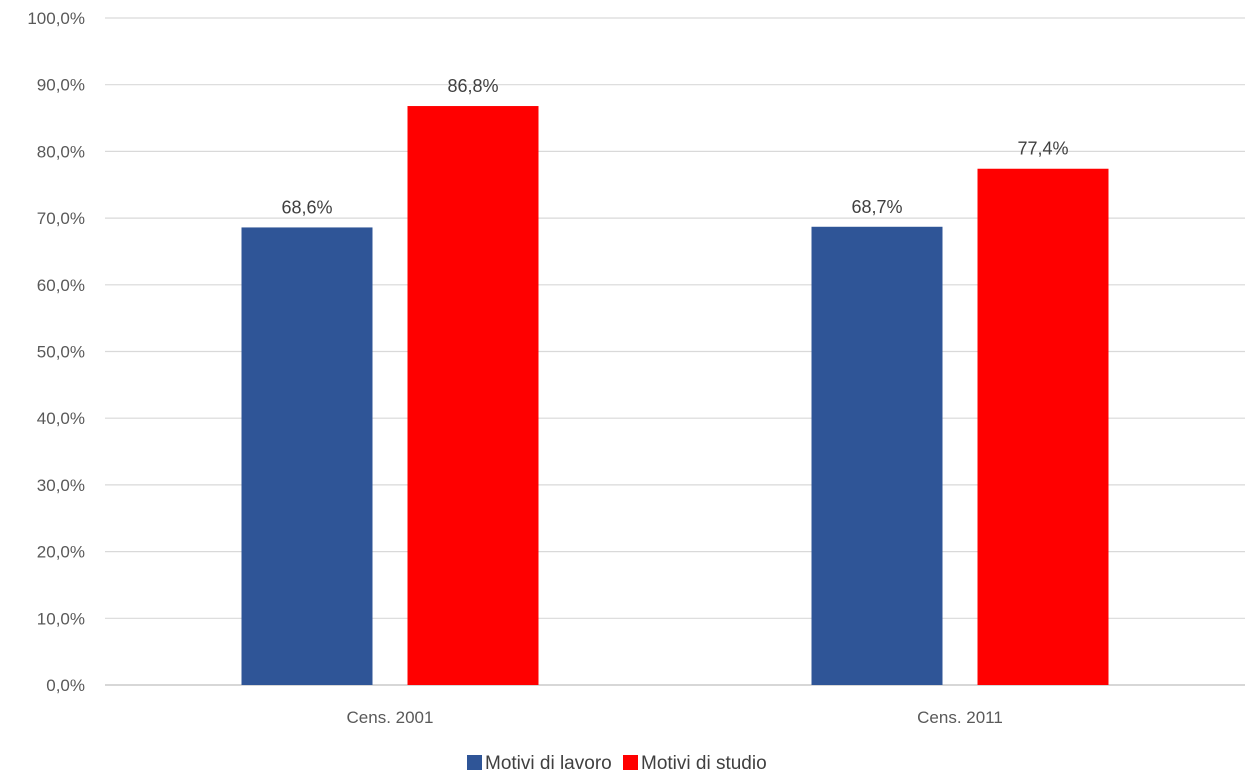 This screenshot has width=1257, height=779. Describe the element at coordinates (876, 207) in the screenshot. I see `data-label: 68,7%` at that location.